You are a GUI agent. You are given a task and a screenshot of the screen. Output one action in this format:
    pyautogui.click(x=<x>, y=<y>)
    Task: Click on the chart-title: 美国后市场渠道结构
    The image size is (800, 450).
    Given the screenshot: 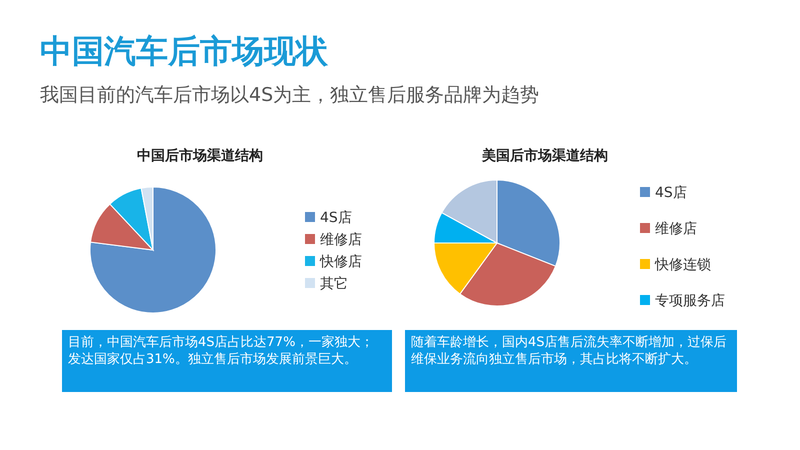 What is the action you would take?
    pyautogui.click(x=544, y=155)
    